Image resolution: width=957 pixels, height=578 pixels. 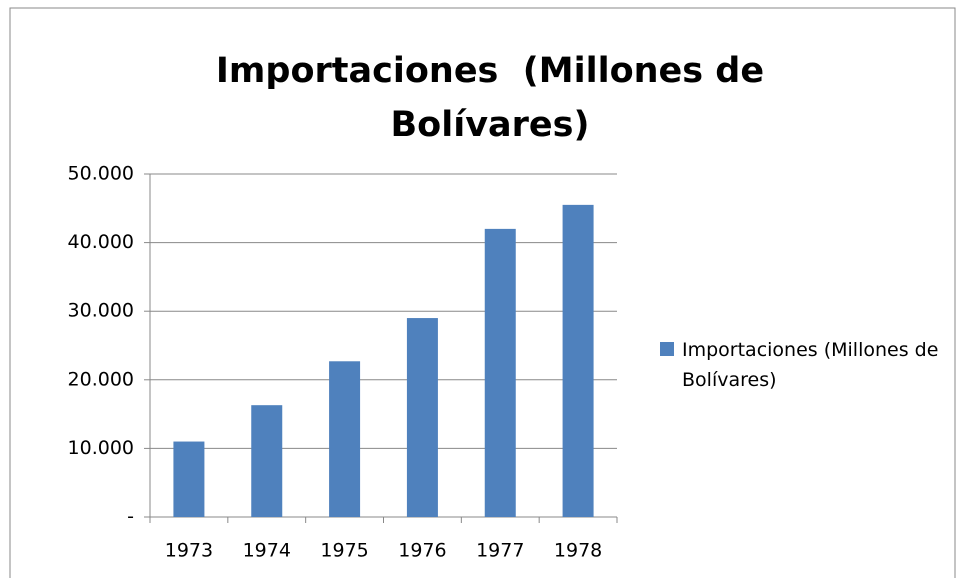 I want to click on y-tick-label: -, so click(x=130, y=517).